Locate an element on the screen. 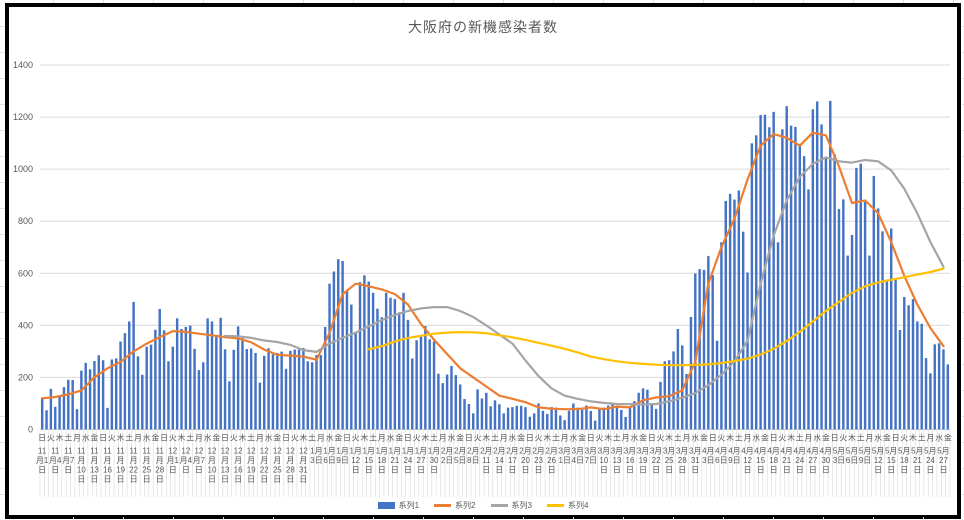 The image size is (964, 520). x-date-label: 11 is located at coordinates (133, 451).